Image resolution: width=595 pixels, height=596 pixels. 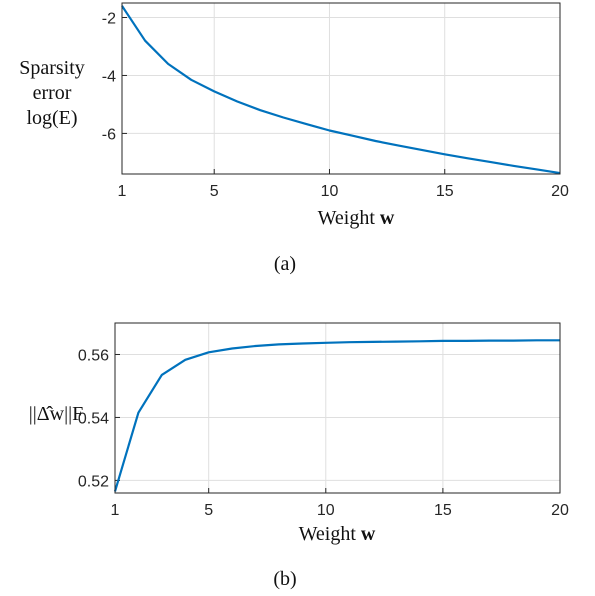 I want to click on caption-a: (a), so click(x=285, y=264).